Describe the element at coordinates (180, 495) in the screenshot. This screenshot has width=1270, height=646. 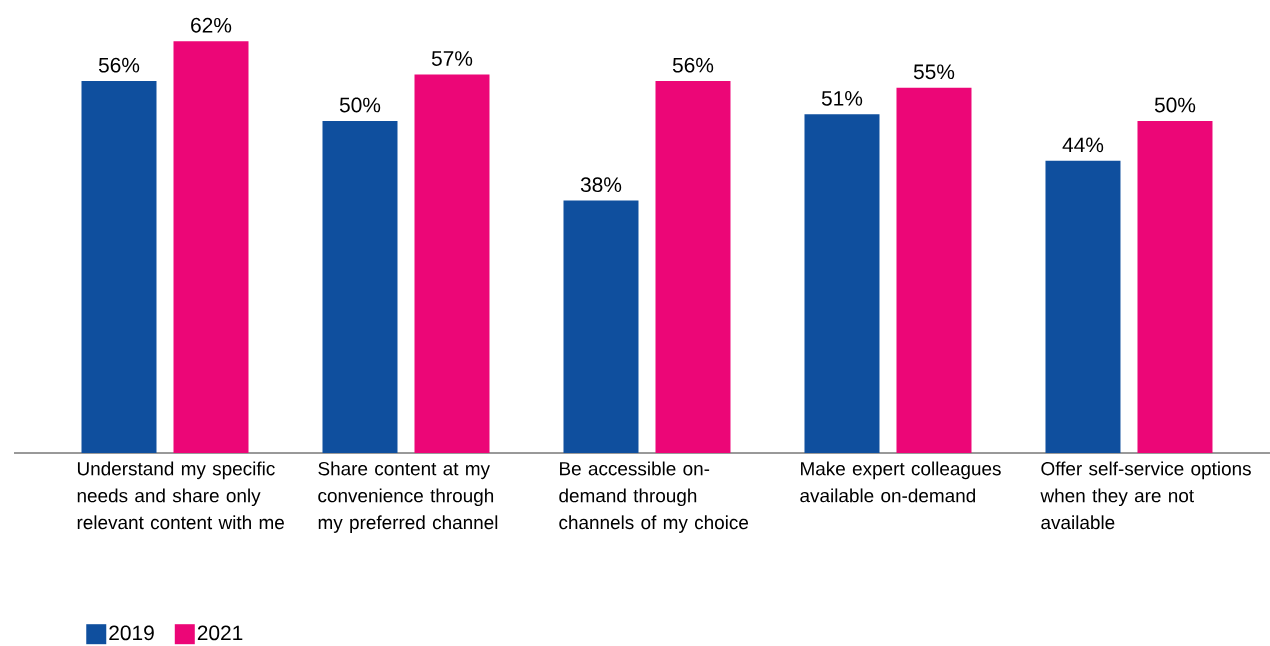
I see `x-tick-label: Understand my specific needs and share only relevant content with me` at that location.